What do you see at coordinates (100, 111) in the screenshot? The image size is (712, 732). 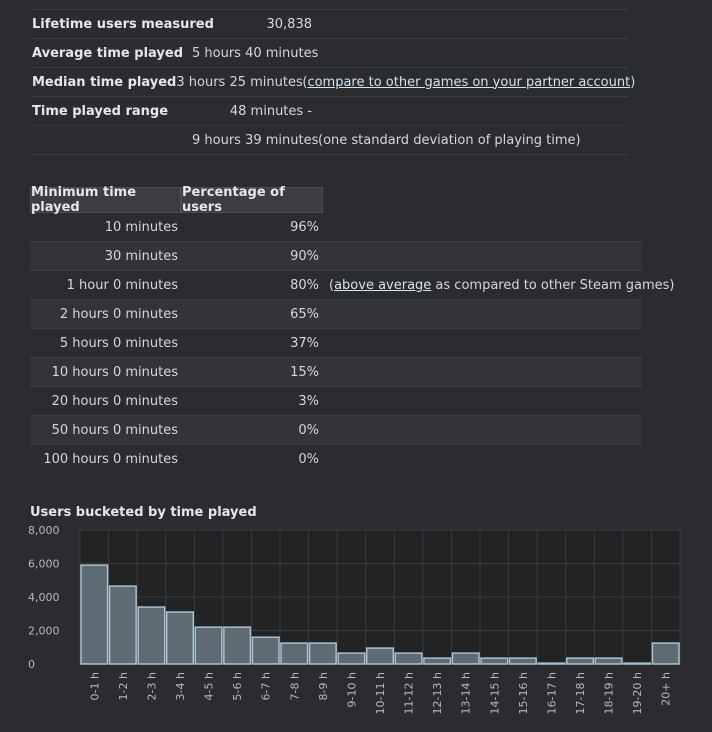 I see `summary-label: Time played range` at bounding box center [100, 111].